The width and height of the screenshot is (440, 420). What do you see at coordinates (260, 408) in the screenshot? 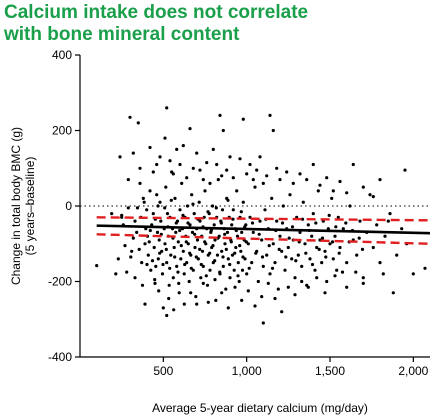
I see `x-axis-label: Average 5-year dietary calcium (mg/day)` at bounding box center [260, 408].